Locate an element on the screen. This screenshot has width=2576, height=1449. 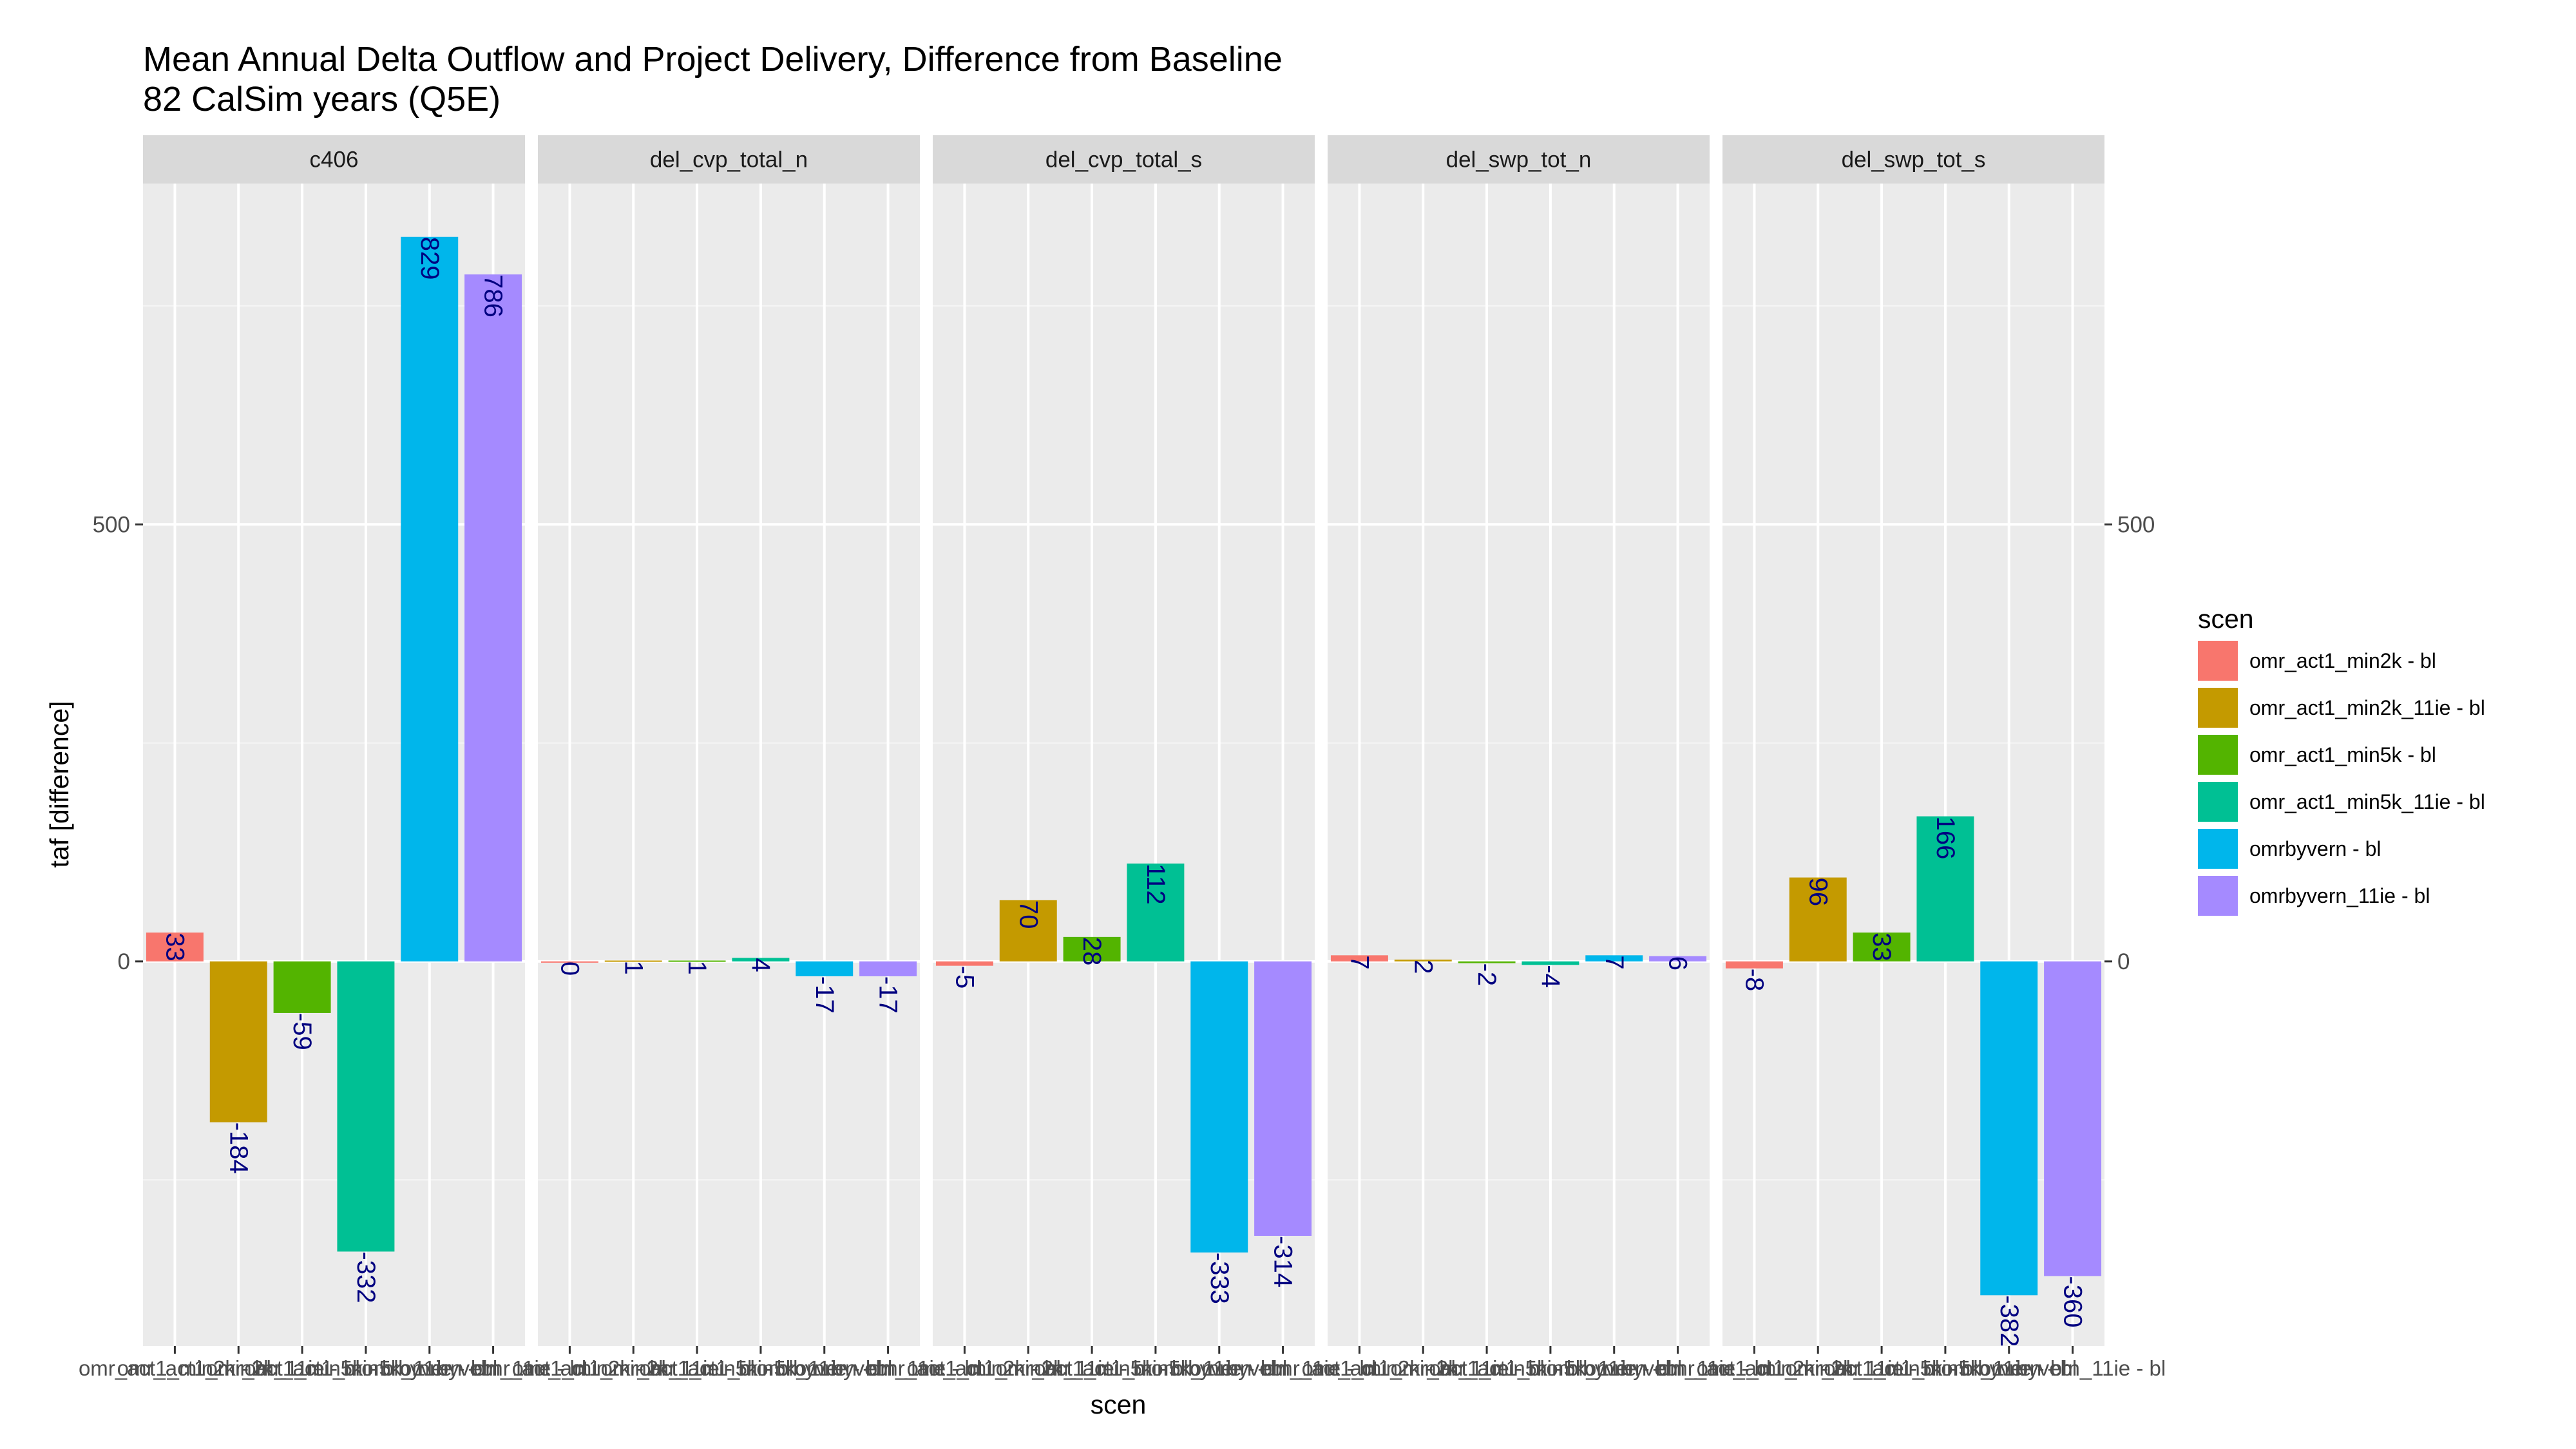
strip-label: del_cvp_total_s is located at coordinates (1123, 160).